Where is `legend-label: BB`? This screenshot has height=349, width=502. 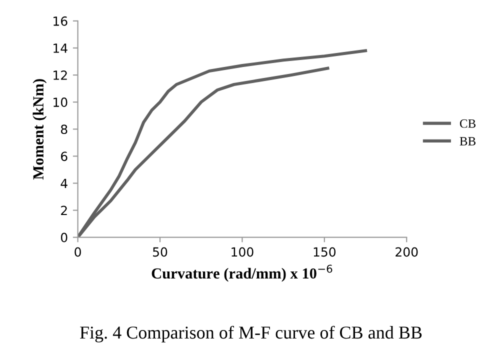 legend-label: BB is located at coordinates (468, 141).